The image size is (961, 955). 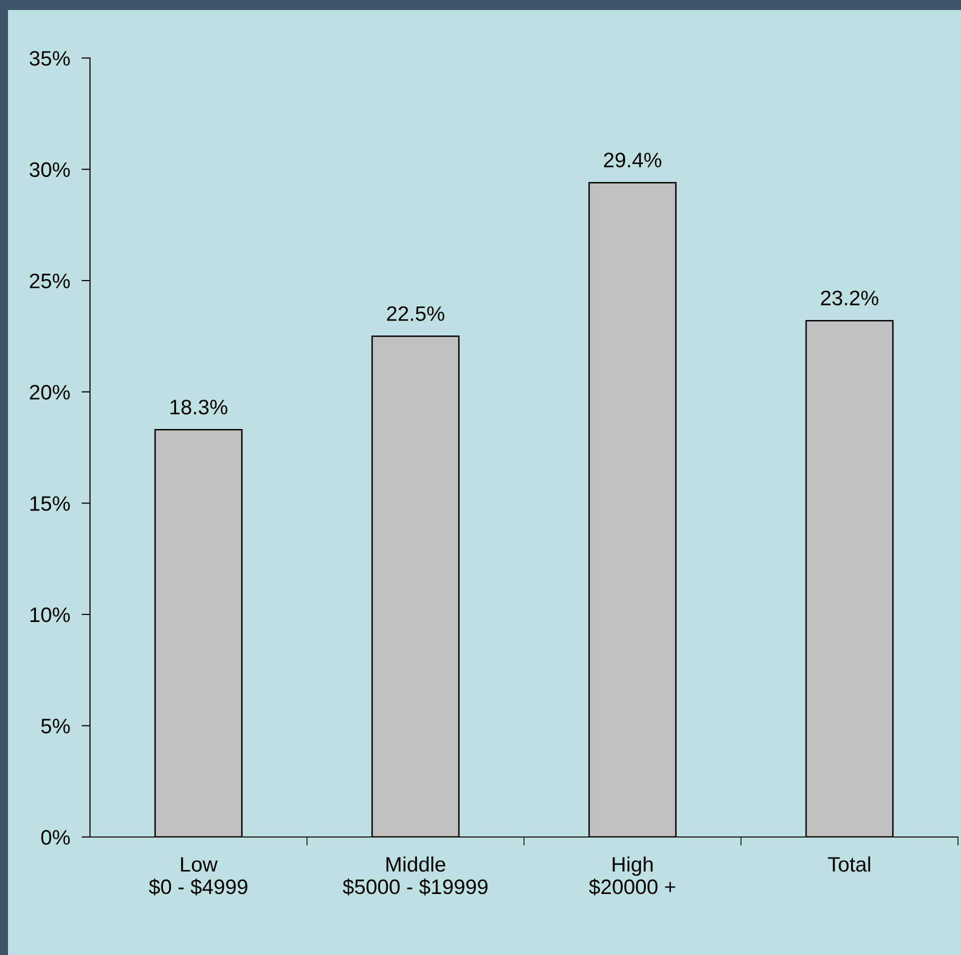 What do you see at coordinates (50, 281) in the screenshot?
I see `y-tick-label: 25%` at bounding box center [50, 281].